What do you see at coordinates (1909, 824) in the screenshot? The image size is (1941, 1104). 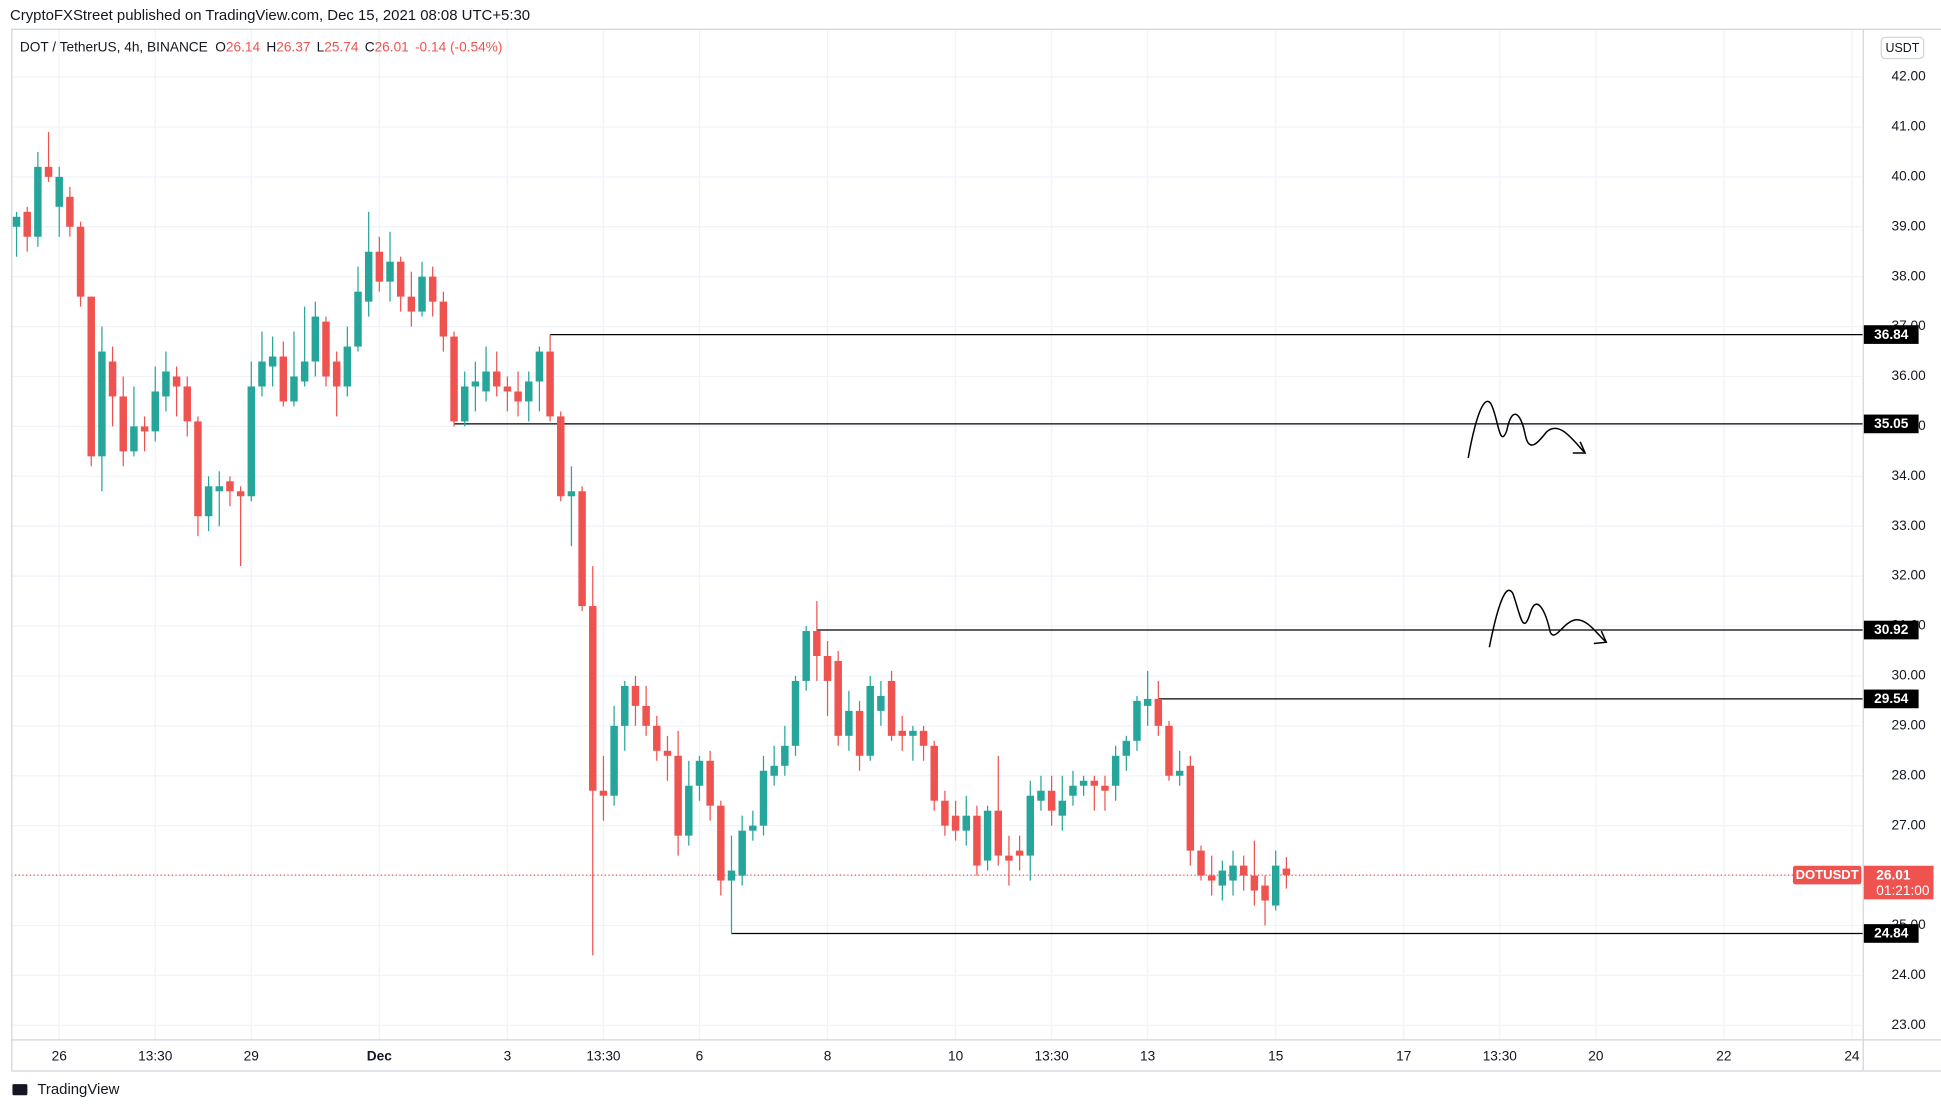 I see `y-tick-label: 27.00` at bounding box center [1909, 824].